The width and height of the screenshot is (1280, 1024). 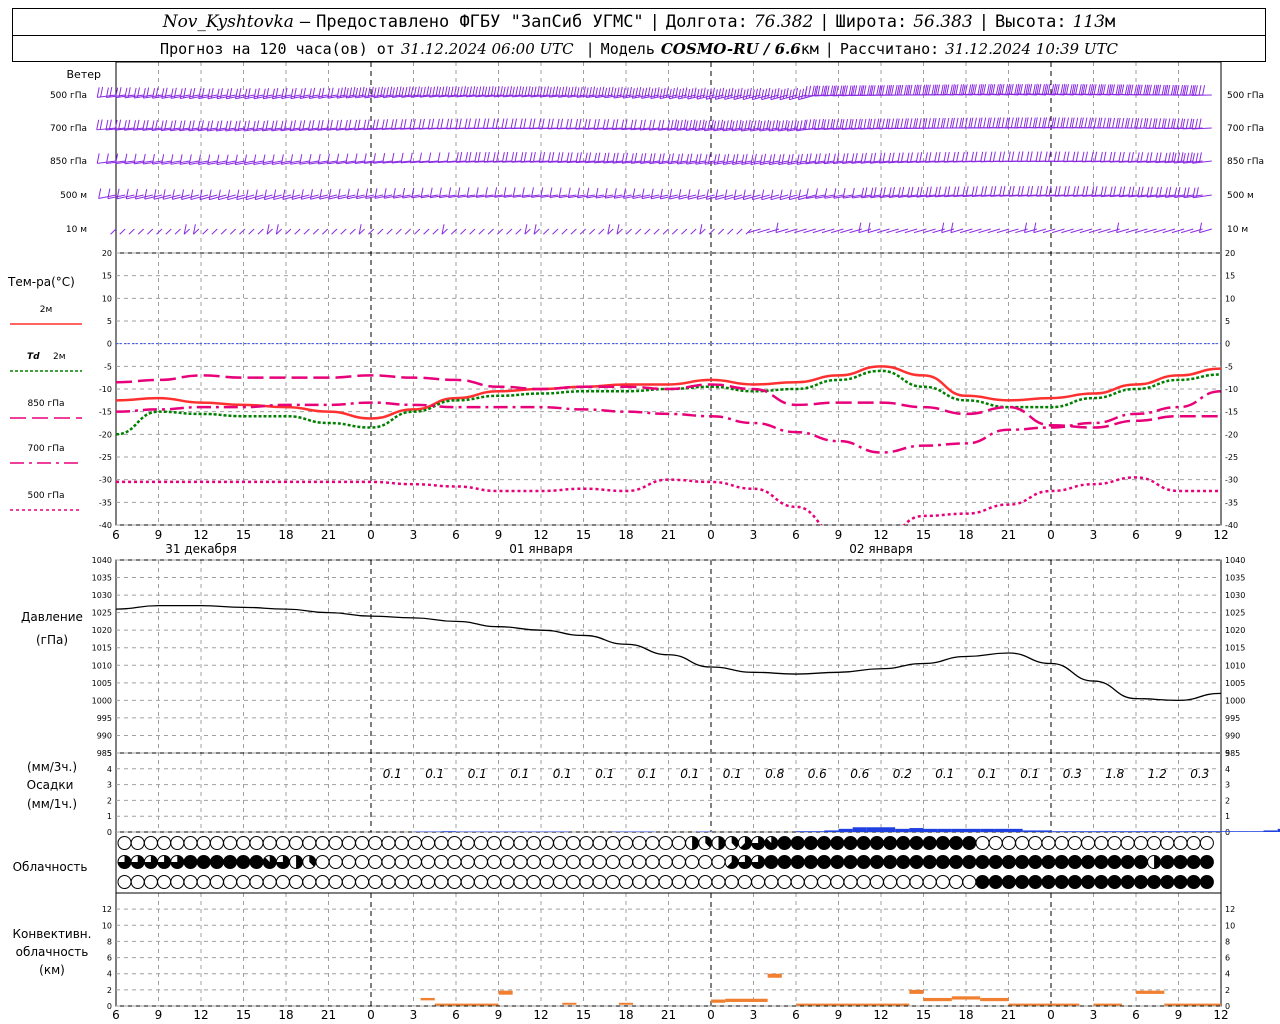 What do you see at coordinates (1227, 1006) in the screenshot?
I see `convective-tick-label: 0` at bounding box center [1227, 1006].